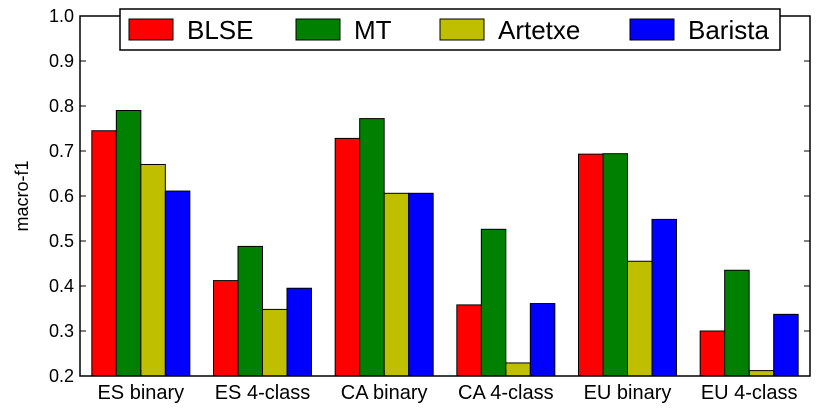 The width and height of the screenshot is (831, 408). Describe the element at coordinates (22, 195) in the screenshot. I see `y-axis-title: macro-f1` at that location.